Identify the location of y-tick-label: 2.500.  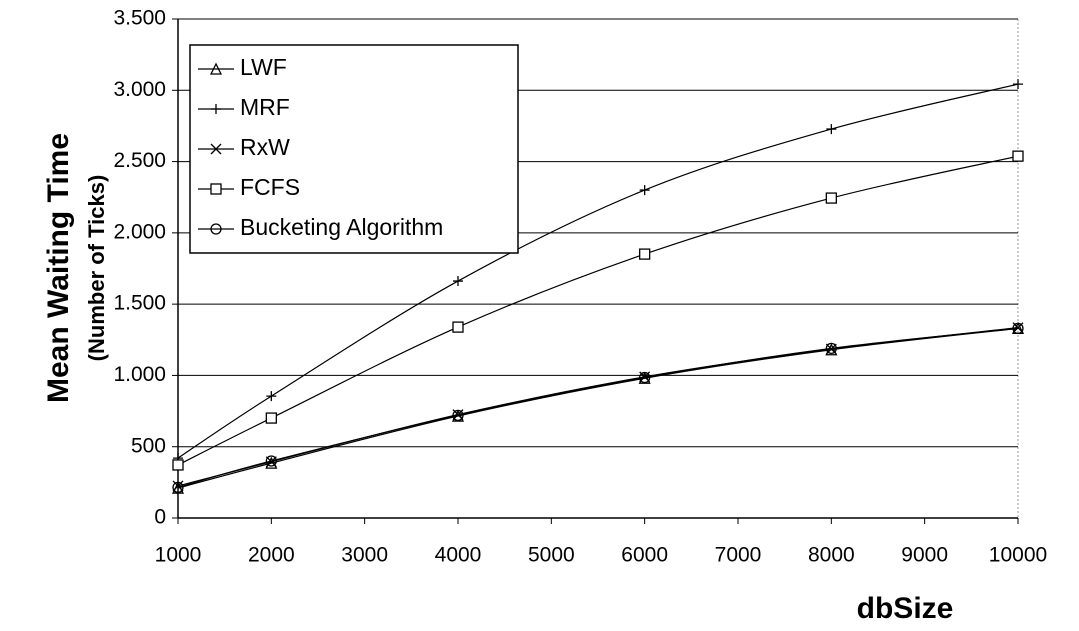
(139, 160).